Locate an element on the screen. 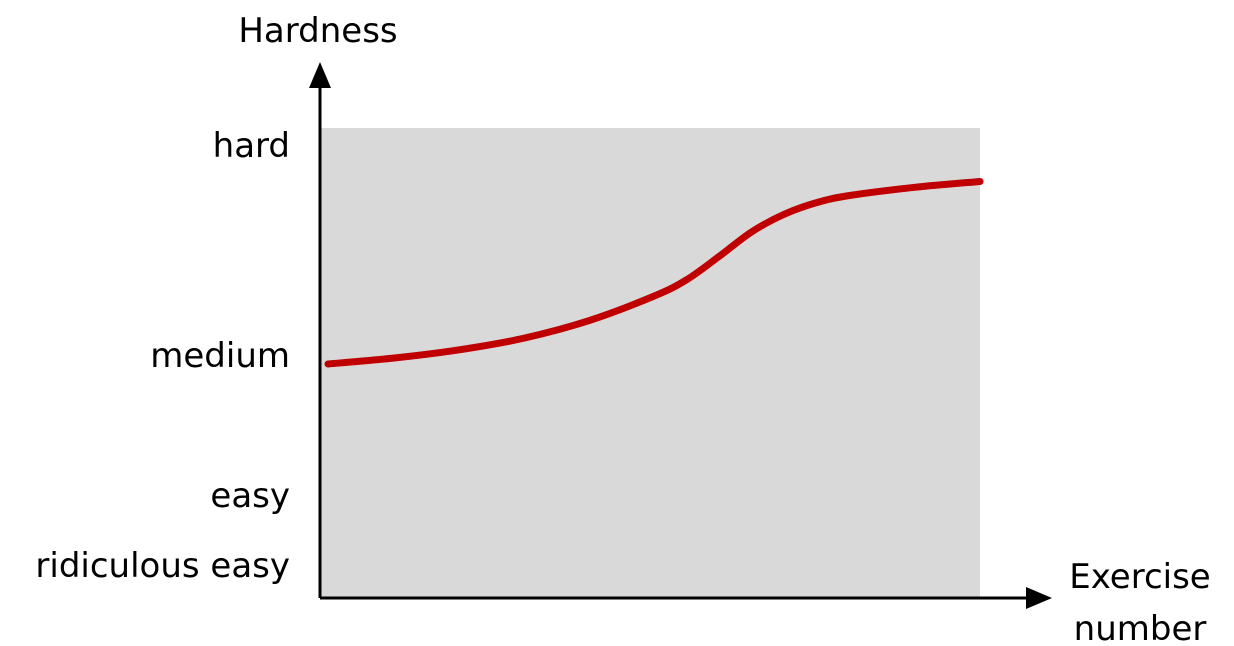 The height and width of the screenshot is (646, 1234). y-tick-label-hard: hard is located at coordinates (251, 146).